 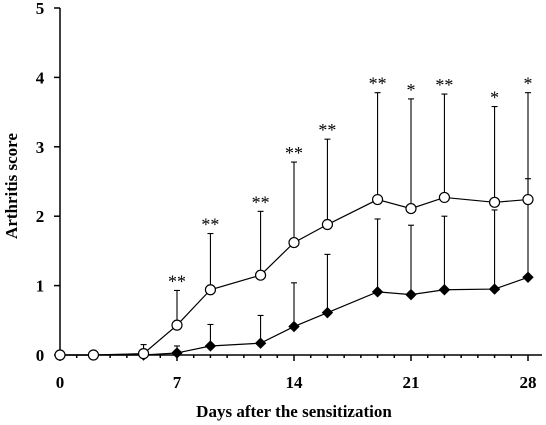 What do you see at coordinates (40, 286) in the screenshot?
I see `y-tick-label: 1` at bounding box center [40, 286].